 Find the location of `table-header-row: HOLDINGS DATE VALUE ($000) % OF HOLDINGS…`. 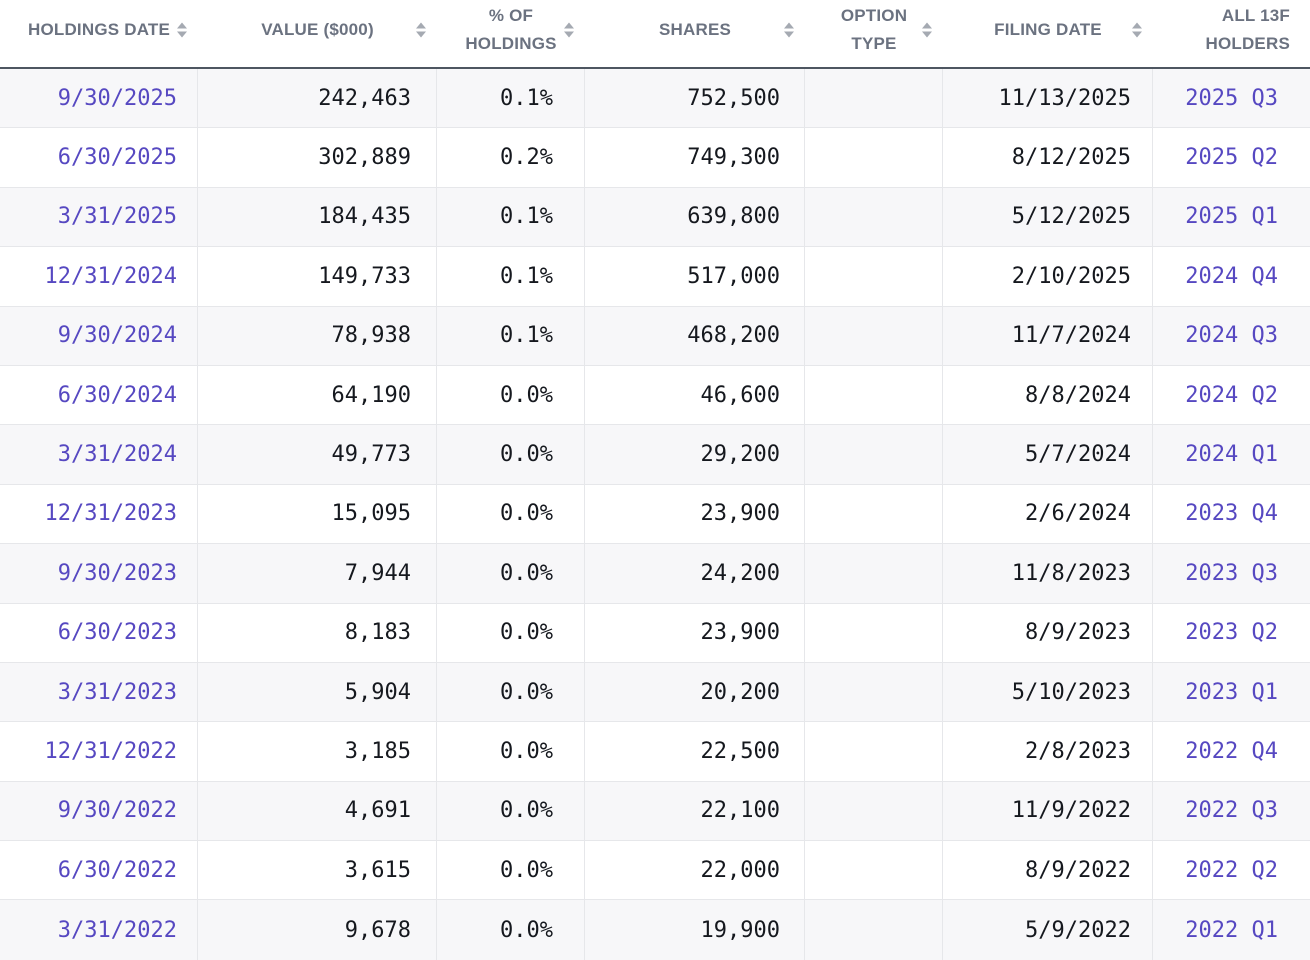

table-header-row: HOLDINGS DATE VALUE ($000) % OF HOLDINGS… is located at coordinates (655, 34).